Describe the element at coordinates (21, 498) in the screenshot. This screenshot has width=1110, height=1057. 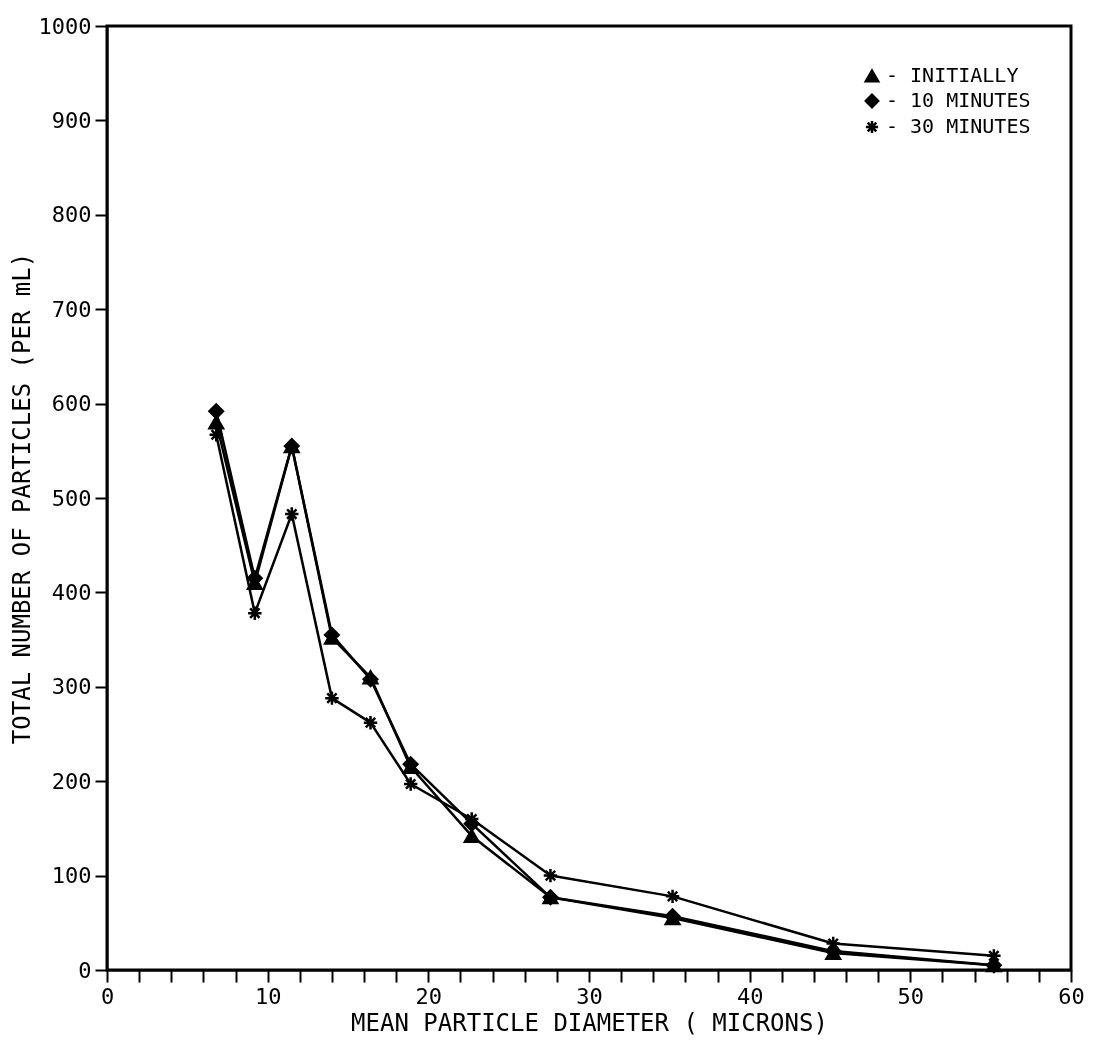
I see `y-axis-title: TOTAL NUMBER OF PARTICLES (PER mL)` at that location.